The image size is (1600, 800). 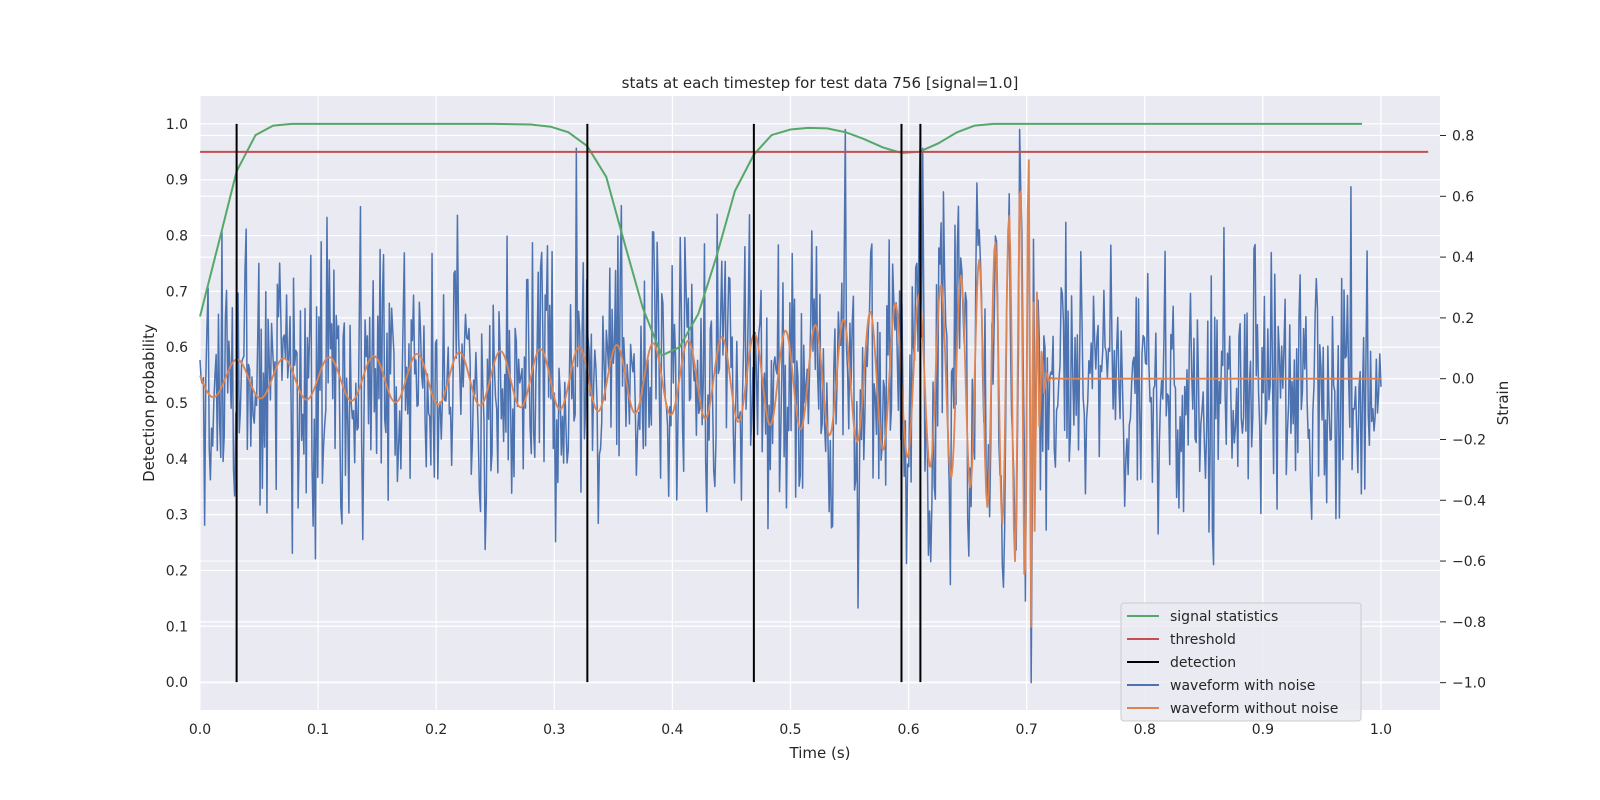 What do you see at coordinates (1463, 410) in the screenshot?
I see `y2-axis-ticks: −1.0 −0.8 −0.6 −0.4 −0.2 0.0 0.2 0.4 0.6 0.8` at bounding box center [1463, 410].